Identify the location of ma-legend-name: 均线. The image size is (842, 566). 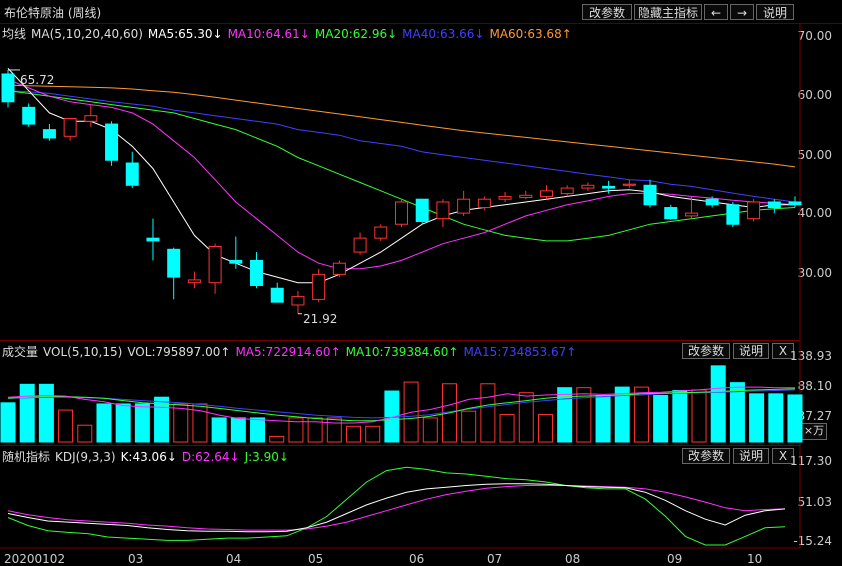
(14, 34).